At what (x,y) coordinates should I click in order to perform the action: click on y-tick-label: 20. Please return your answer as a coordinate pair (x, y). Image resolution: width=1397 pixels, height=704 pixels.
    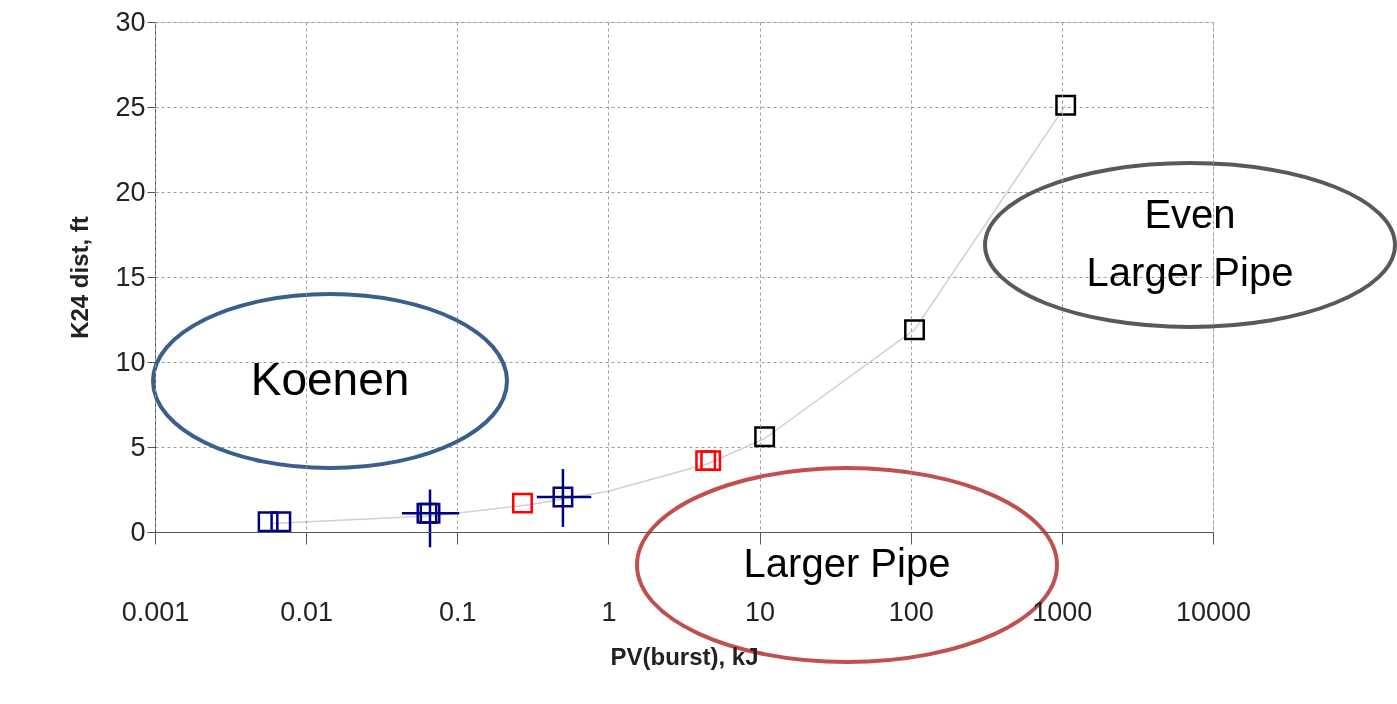
    Looking at the image, I should click on (130, 191).